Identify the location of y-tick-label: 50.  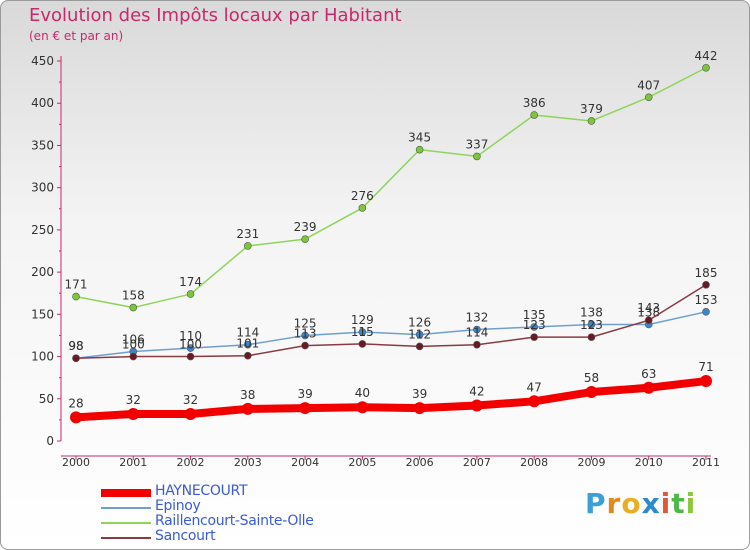
(46, 399).